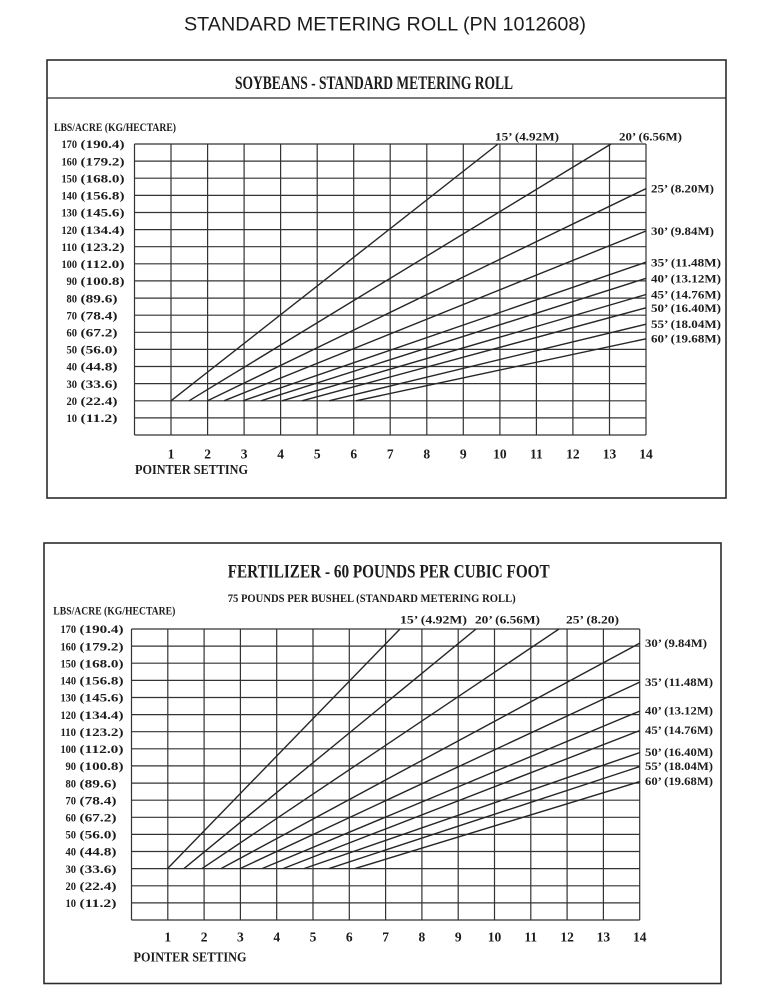 The width and height of the screenshot is (772, 1000). I want to click on svg-text: 13, so click(604, 937).